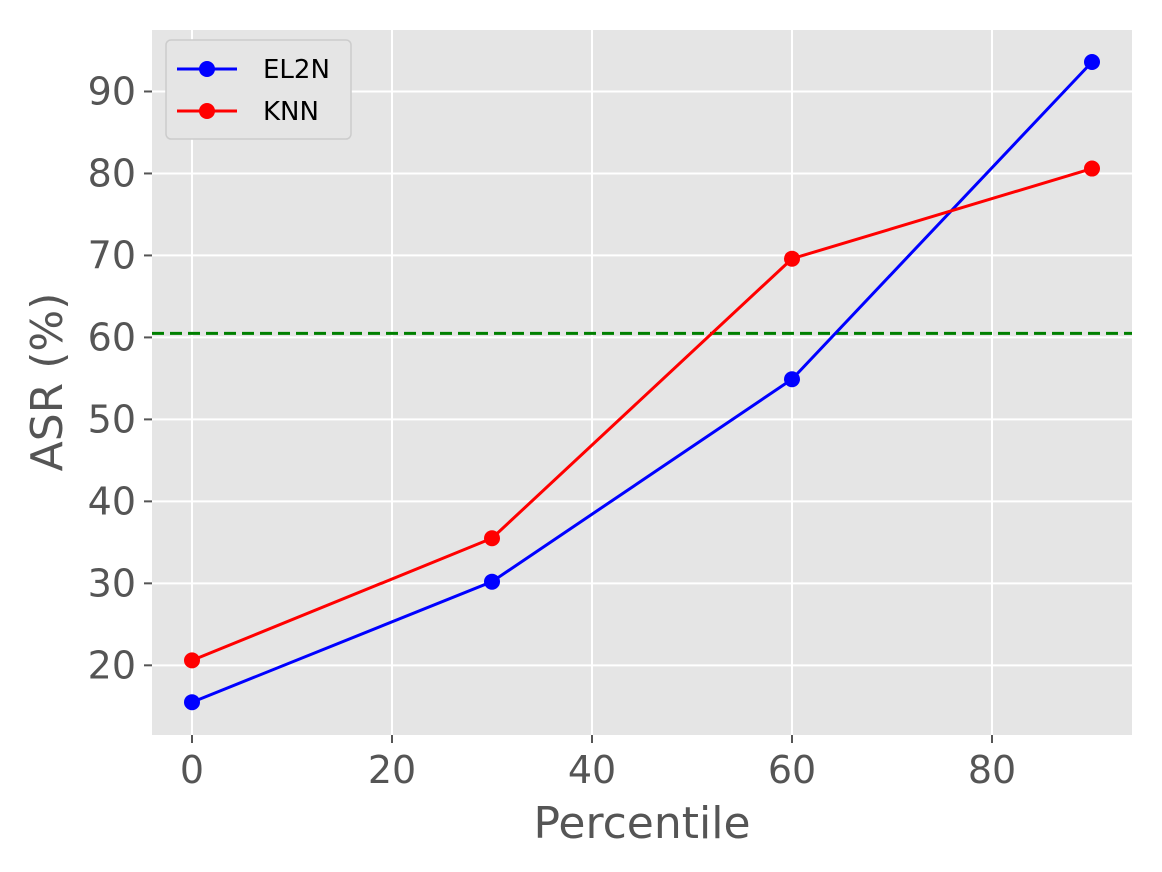  I want to click on x-tick-label: 0, so click(192, 770).